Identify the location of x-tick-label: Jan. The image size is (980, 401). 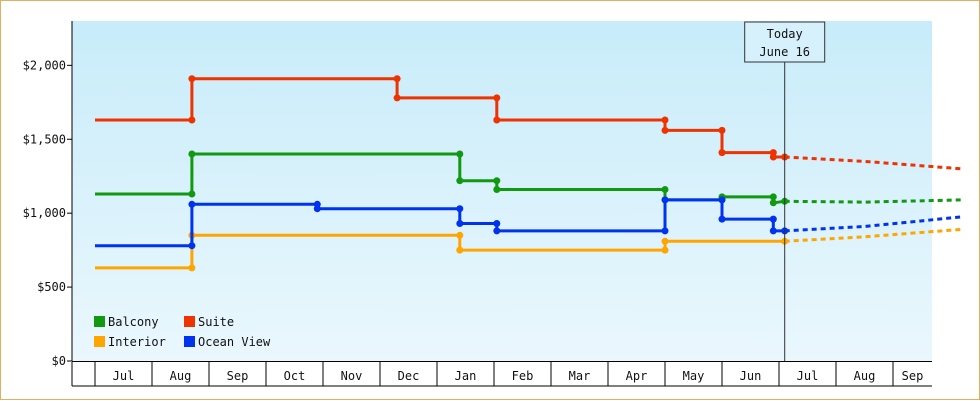
(466, 376).